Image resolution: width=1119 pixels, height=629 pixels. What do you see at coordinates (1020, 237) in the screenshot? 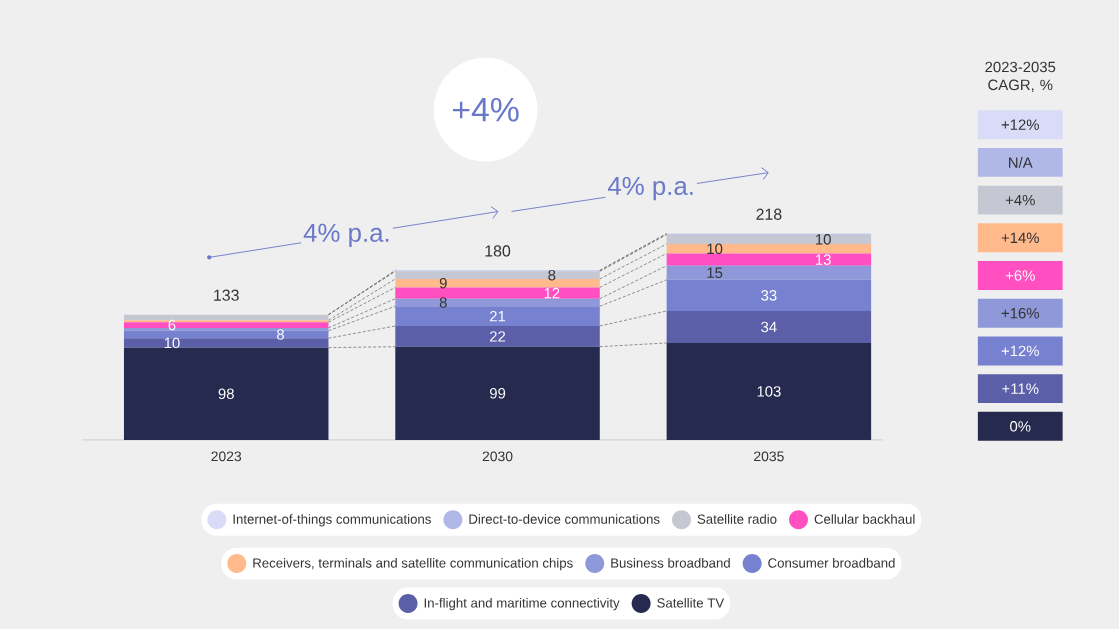
I see `text: +14%` at bounding box center [1020, 237].